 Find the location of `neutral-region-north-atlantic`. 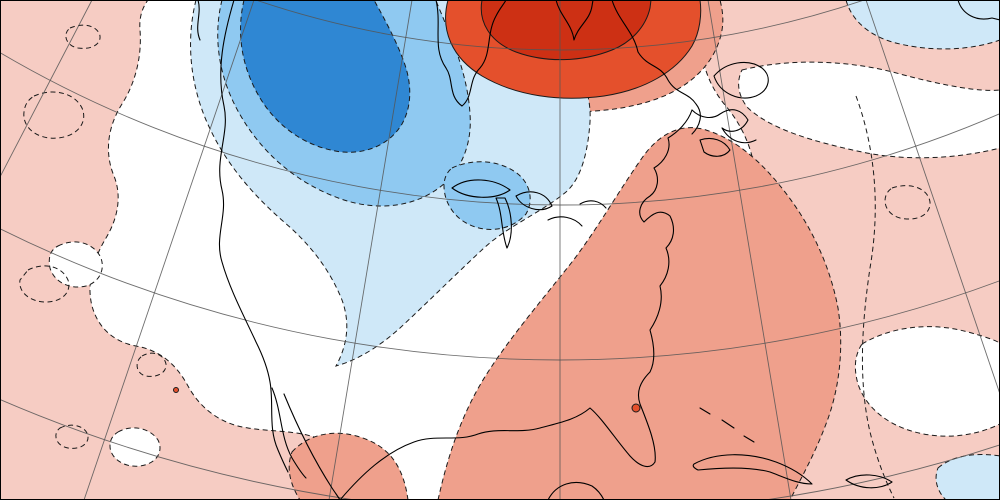

neutral-region-north-atlantic is located at coordinates (869, 110).